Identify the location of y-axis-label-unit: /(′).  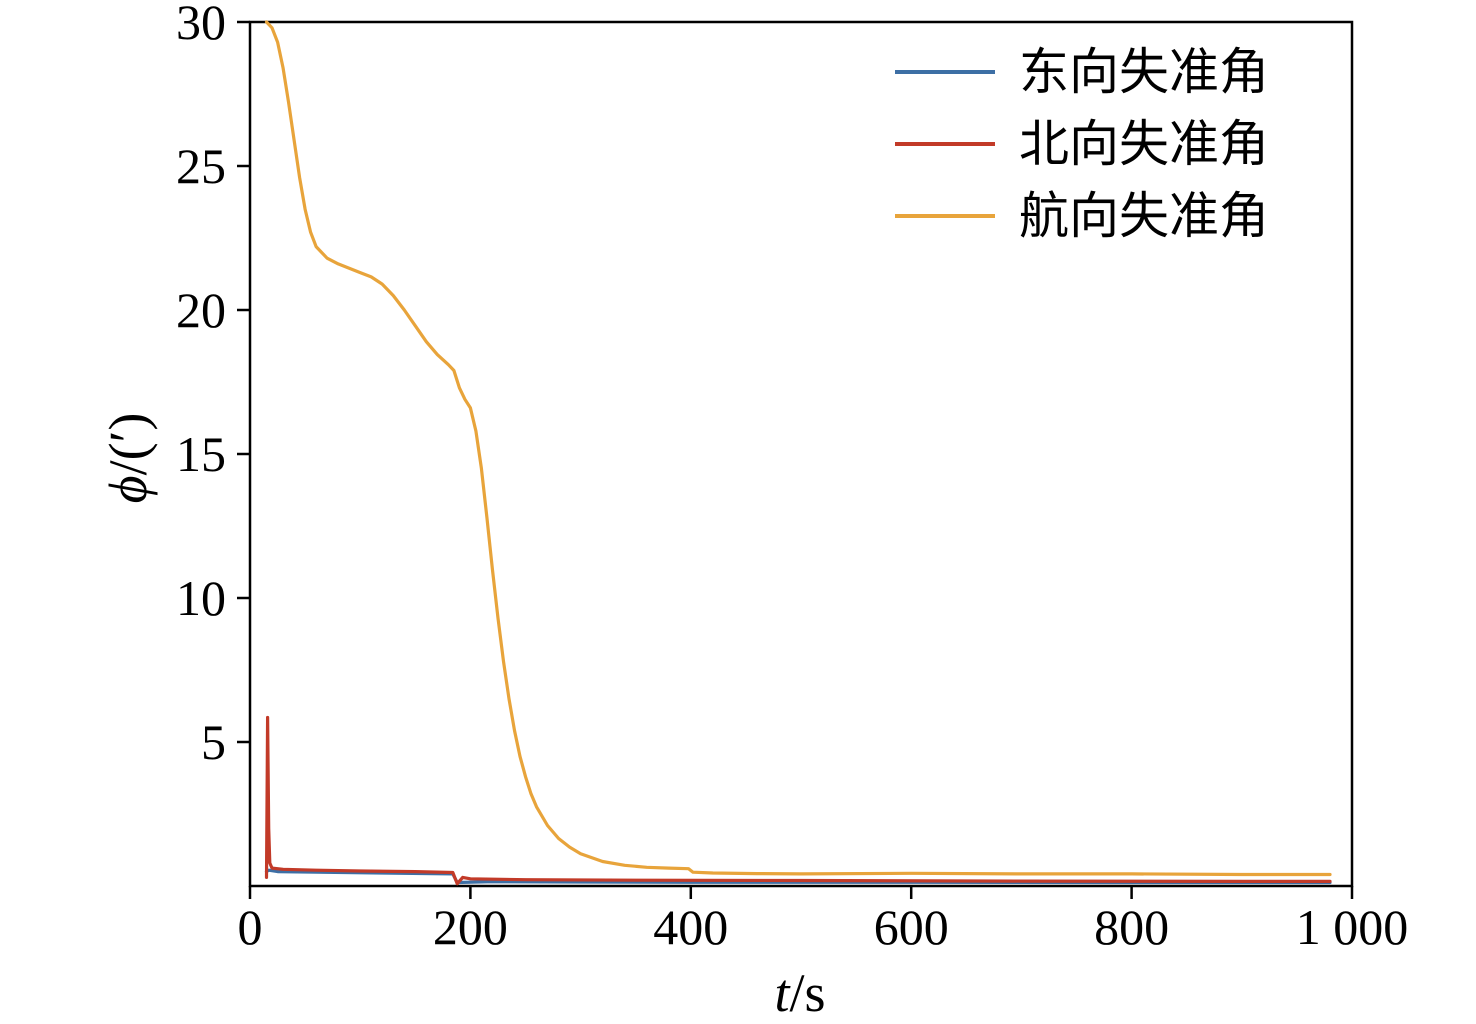
(128, 444).